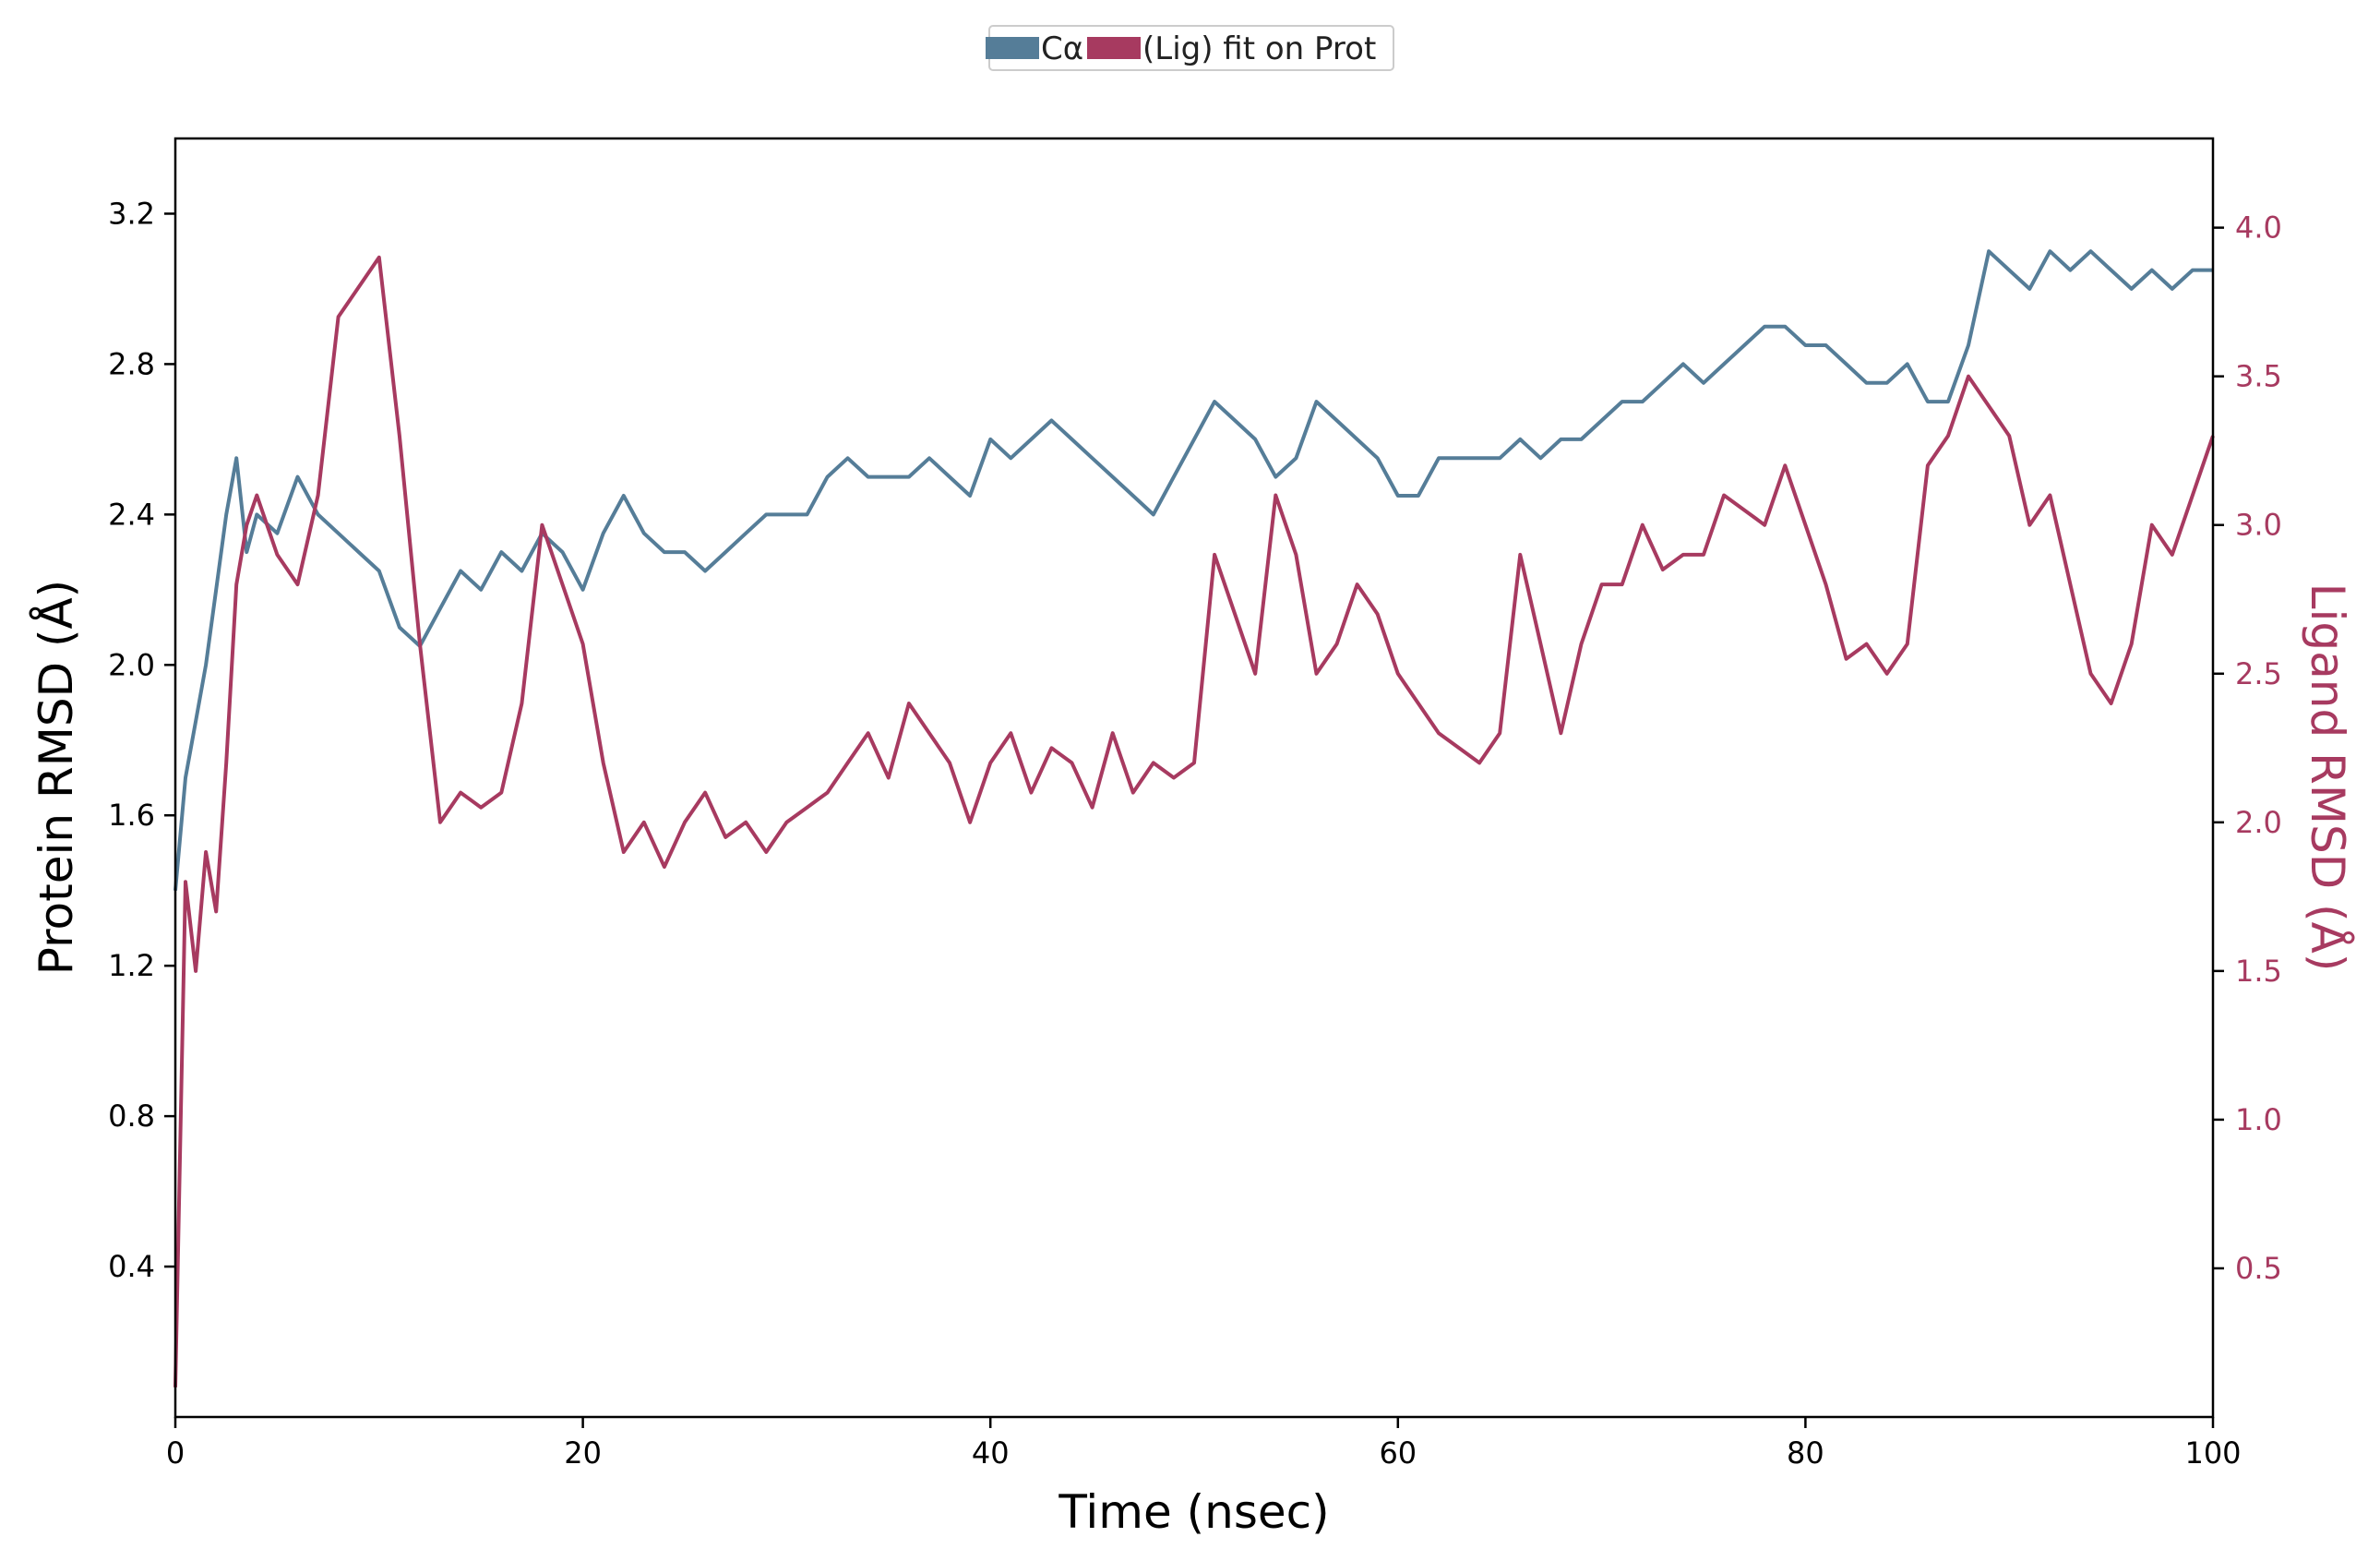 Image resolution: width=2380 pixels, height=1561 pixels. Describe the element at coordinates (1114, 48) in the screenshot. I see `legend-swatch-ligand` at that location.